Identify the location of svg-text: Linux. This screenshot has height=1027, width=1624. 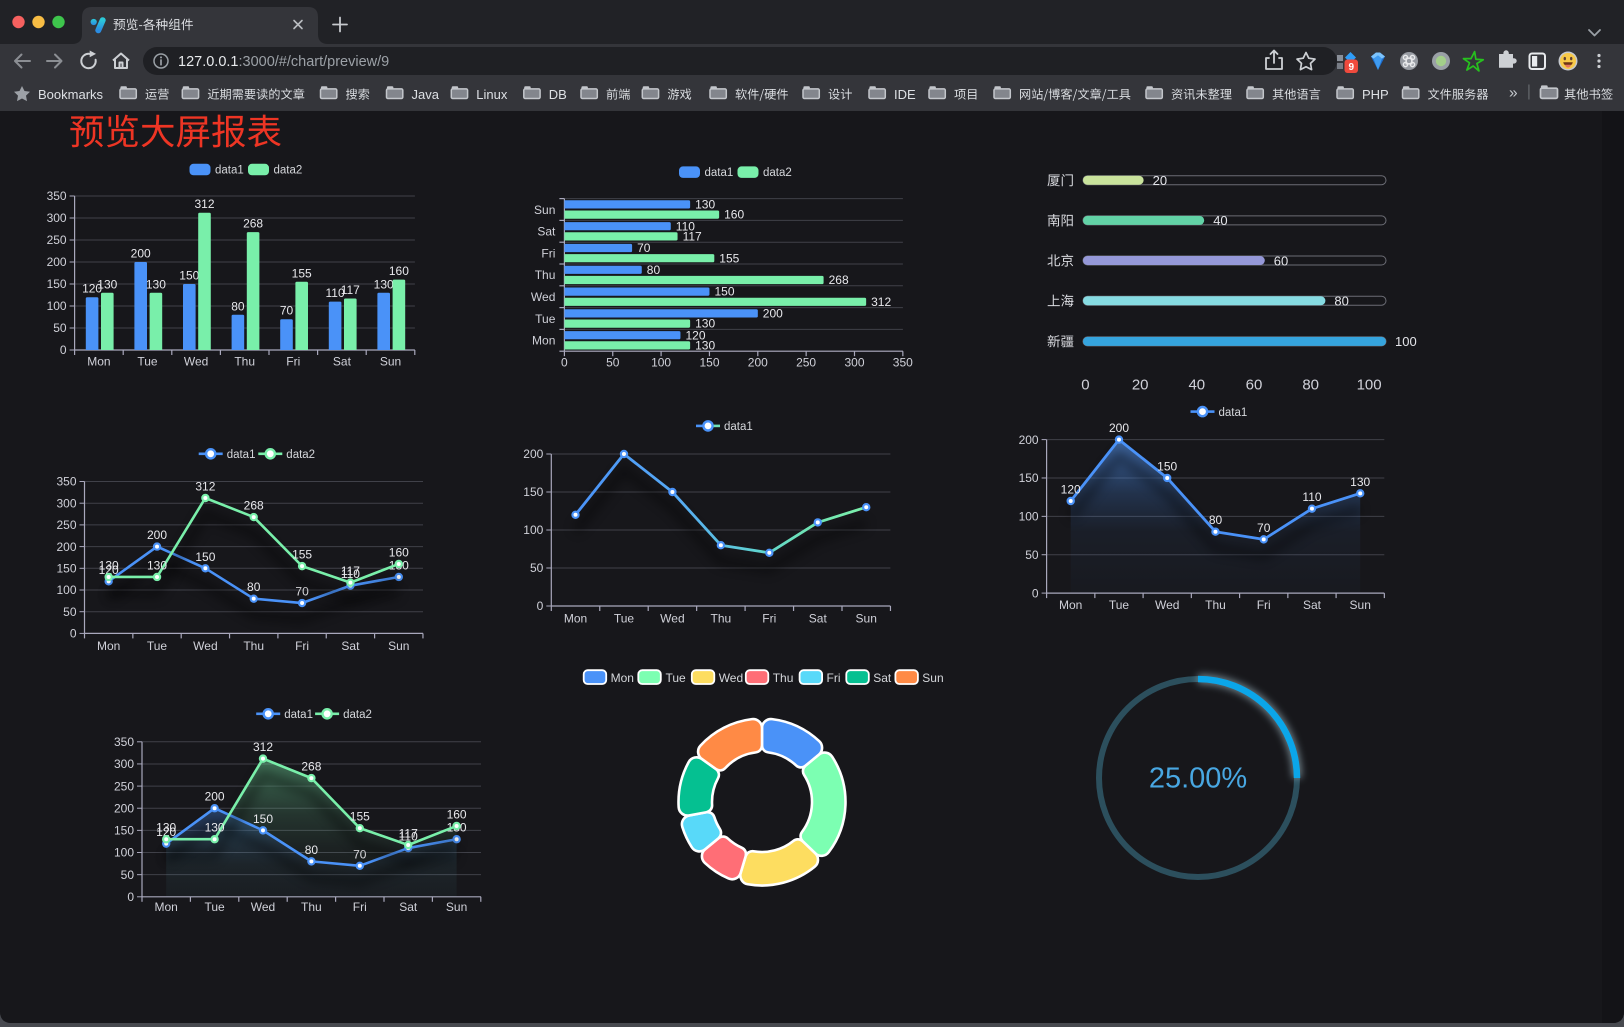
(492, 94).